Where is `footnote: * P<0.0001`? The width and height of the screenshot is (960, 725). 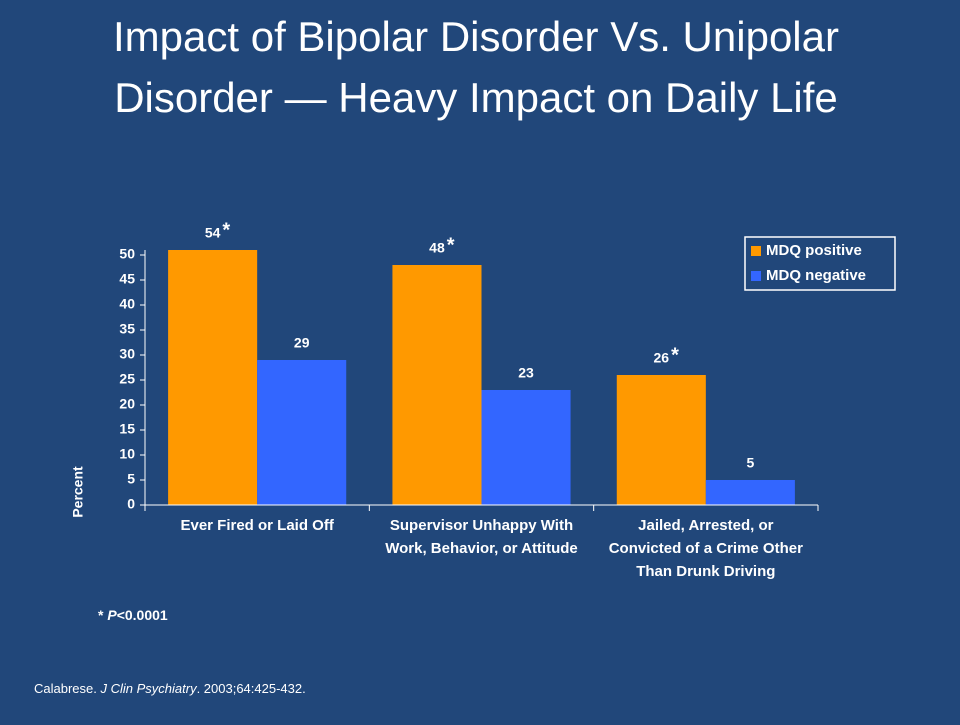 footnote: * P<0.0001 is located at coordinates (133, 615).